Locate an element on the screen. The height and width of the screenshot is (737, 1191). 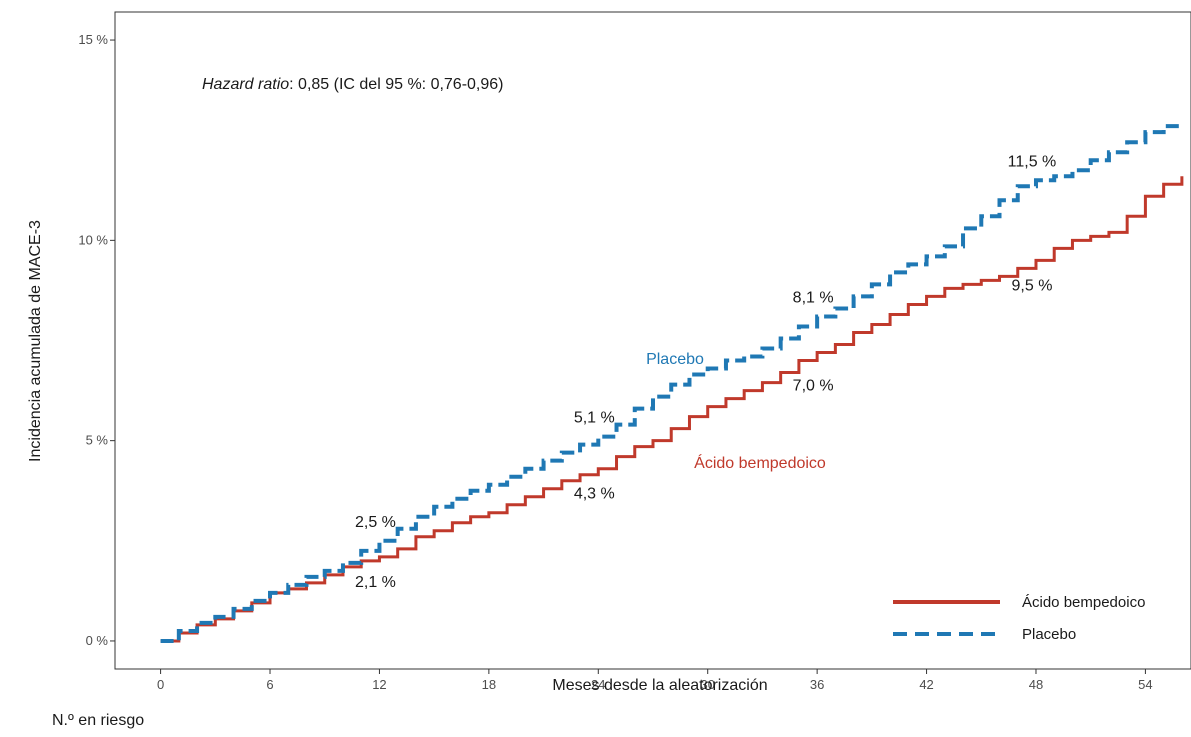
y-tick-label: 15 % is located at coordinates (93, 39).